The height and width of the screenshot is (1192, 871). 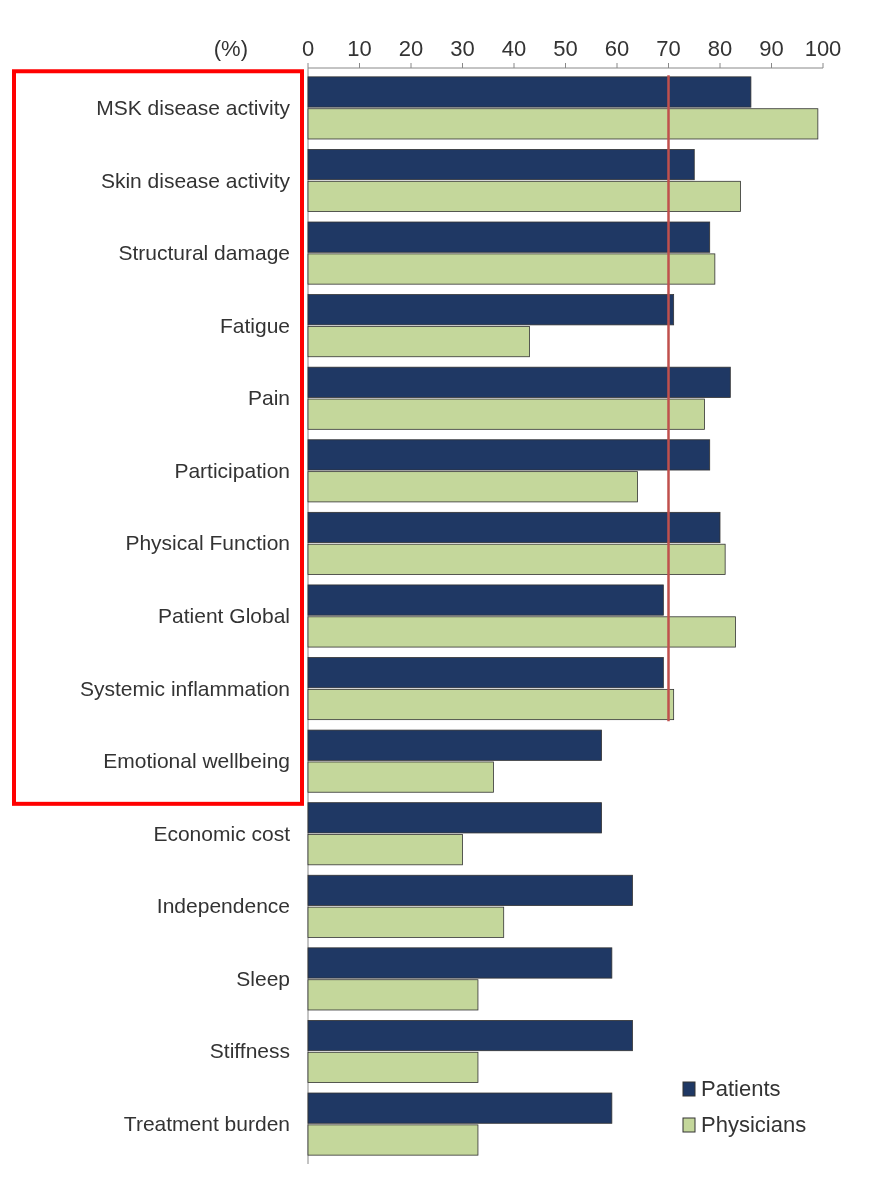 What do you see at coordinates (720, 48) in the screenshot?
I see `x-tick-label: 80` at bounding box center [720, 48].